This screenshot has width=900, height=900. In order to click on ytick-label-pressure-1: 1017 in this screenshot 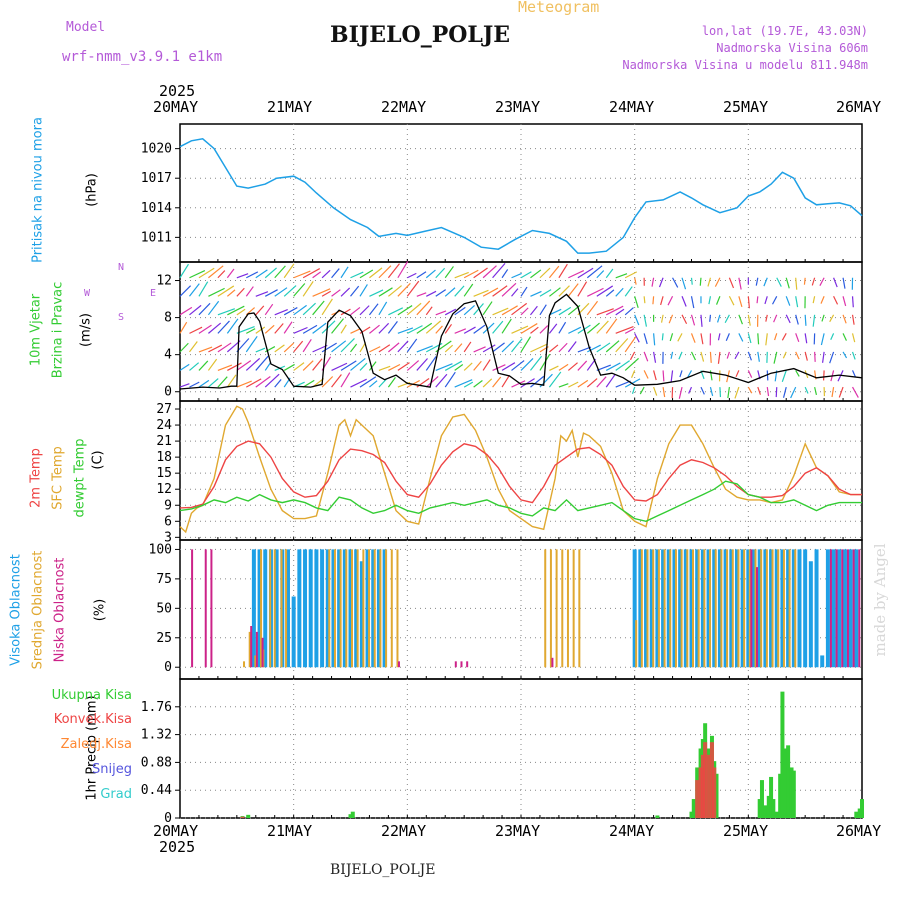, I will do `click(156, 178)`.